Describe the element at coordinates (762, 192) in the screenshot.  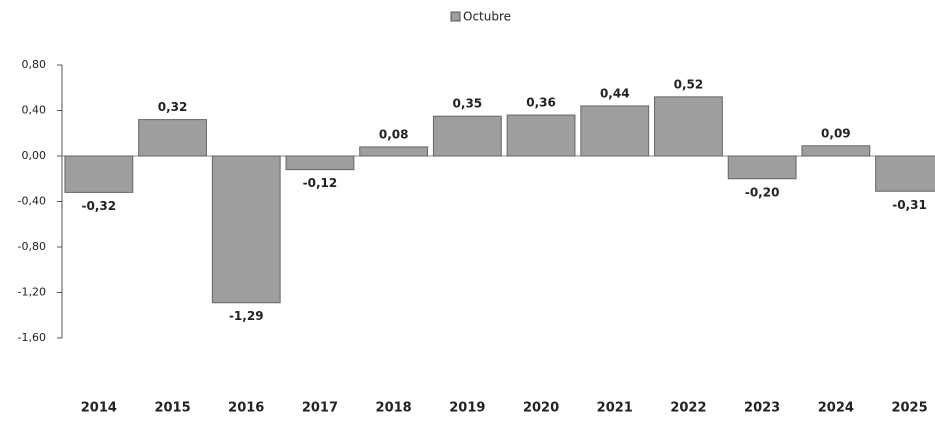
I see `value-label: -0,20` at that location.